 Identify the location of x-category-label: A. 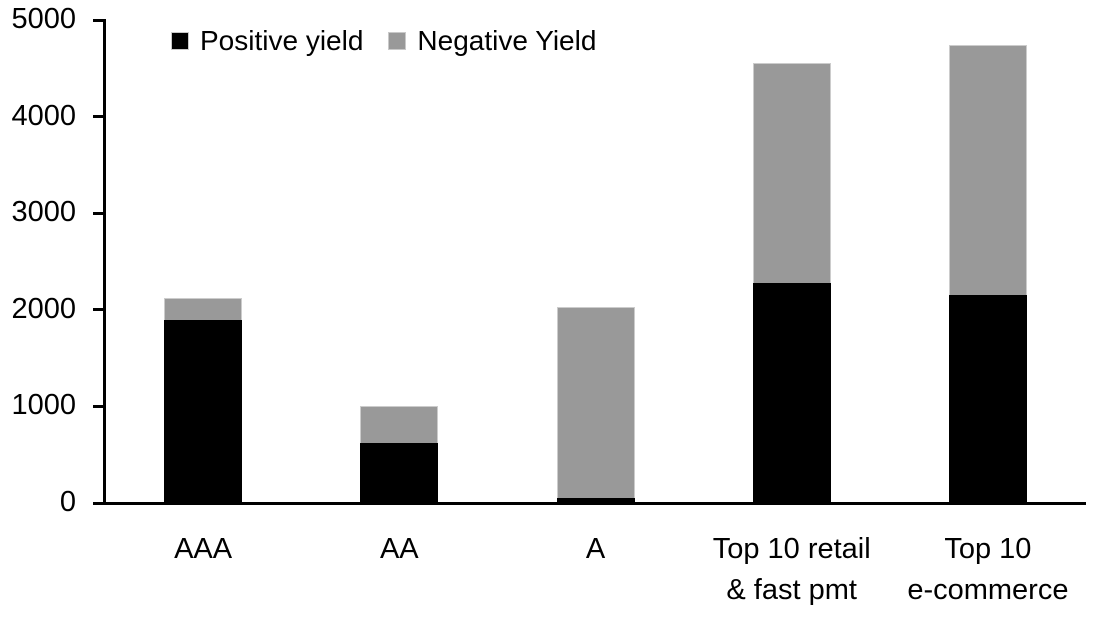
(595, 549).